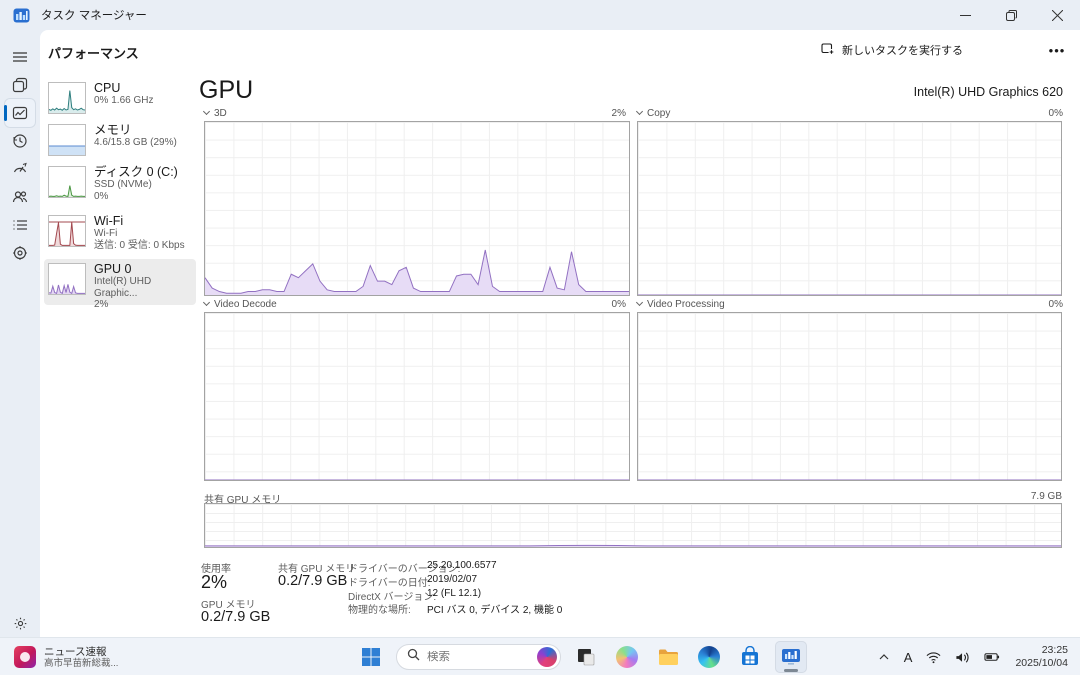 The height and width of the screenshot is (675, 1080). I want to click on driver-version-value: 25.20.100.6577, so click(462, 565).